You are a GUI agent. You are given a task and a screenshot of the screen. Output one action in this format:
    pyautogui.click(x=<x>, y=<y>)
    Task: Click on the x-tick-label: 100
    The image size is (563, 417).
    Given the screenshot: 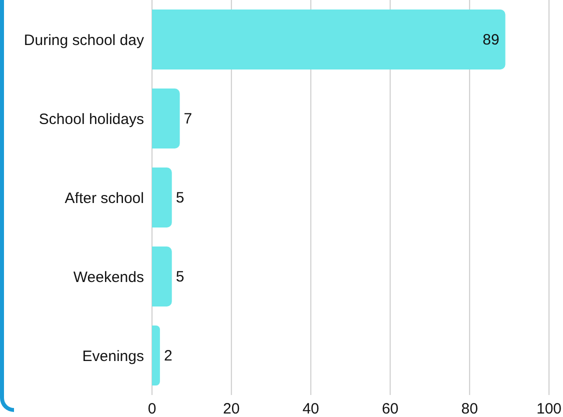 What is the action you would take?
    pyautogui.click(x=549, y=408)
    